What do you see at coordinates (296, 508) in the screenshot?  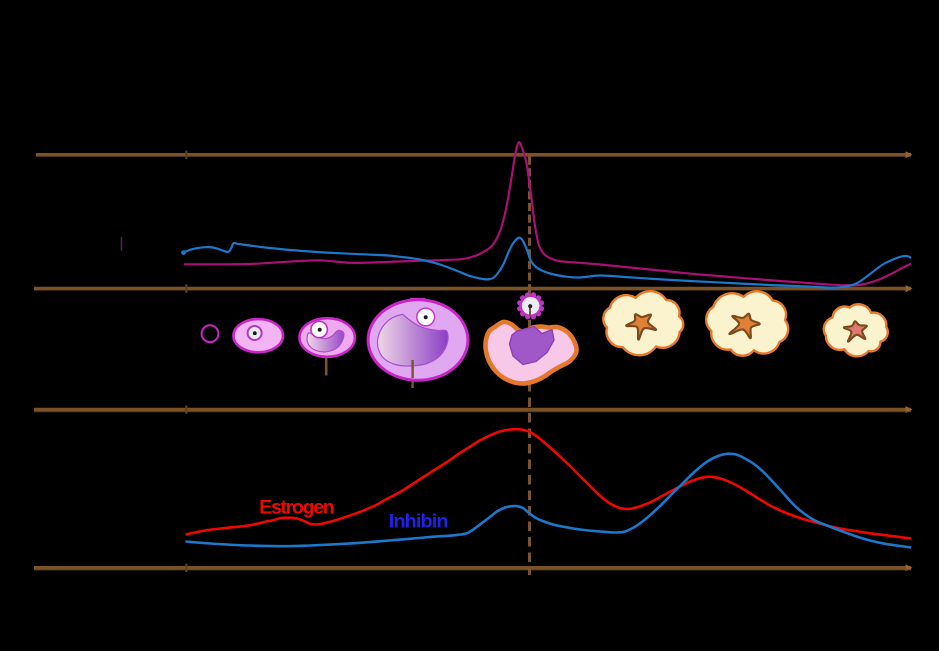 I see `svg-text: Estrogen` at bounding box center [296, 508].